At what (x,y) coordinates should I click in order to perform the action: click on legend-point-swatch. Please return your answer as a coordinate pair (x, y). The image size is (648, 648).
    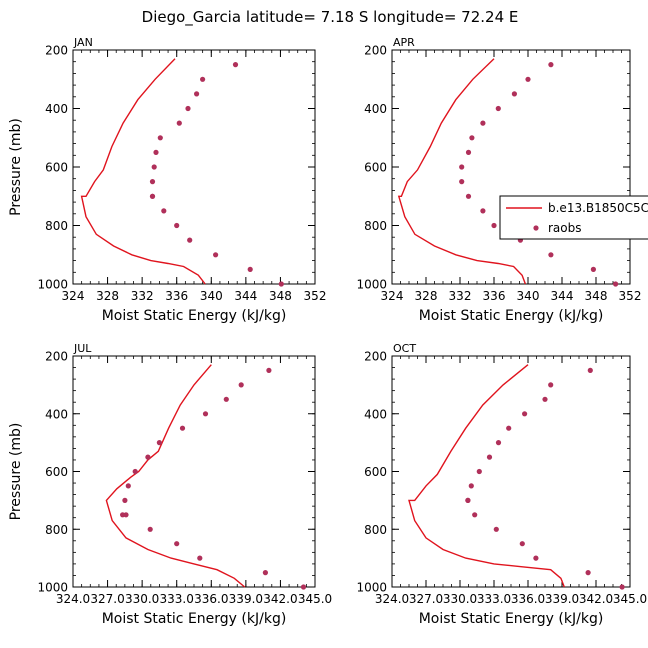
    Looking at the image, I should click on (536, 228).